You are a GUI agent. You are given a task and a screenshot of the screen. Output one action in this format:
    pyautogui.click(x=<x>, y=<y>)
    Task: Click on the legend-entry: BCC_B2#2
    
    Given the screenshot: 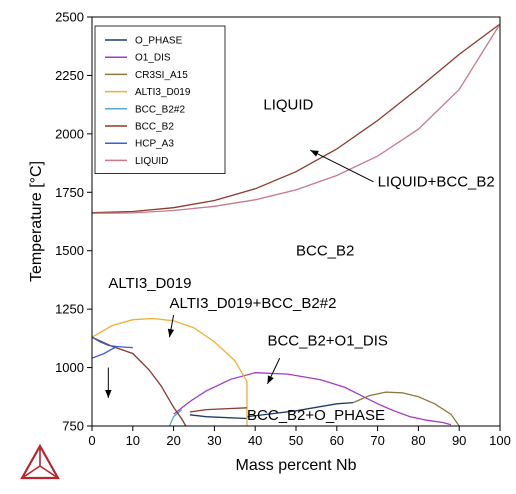 What is the action you would take?
    pyautogui.click(x=145, y=109)
    